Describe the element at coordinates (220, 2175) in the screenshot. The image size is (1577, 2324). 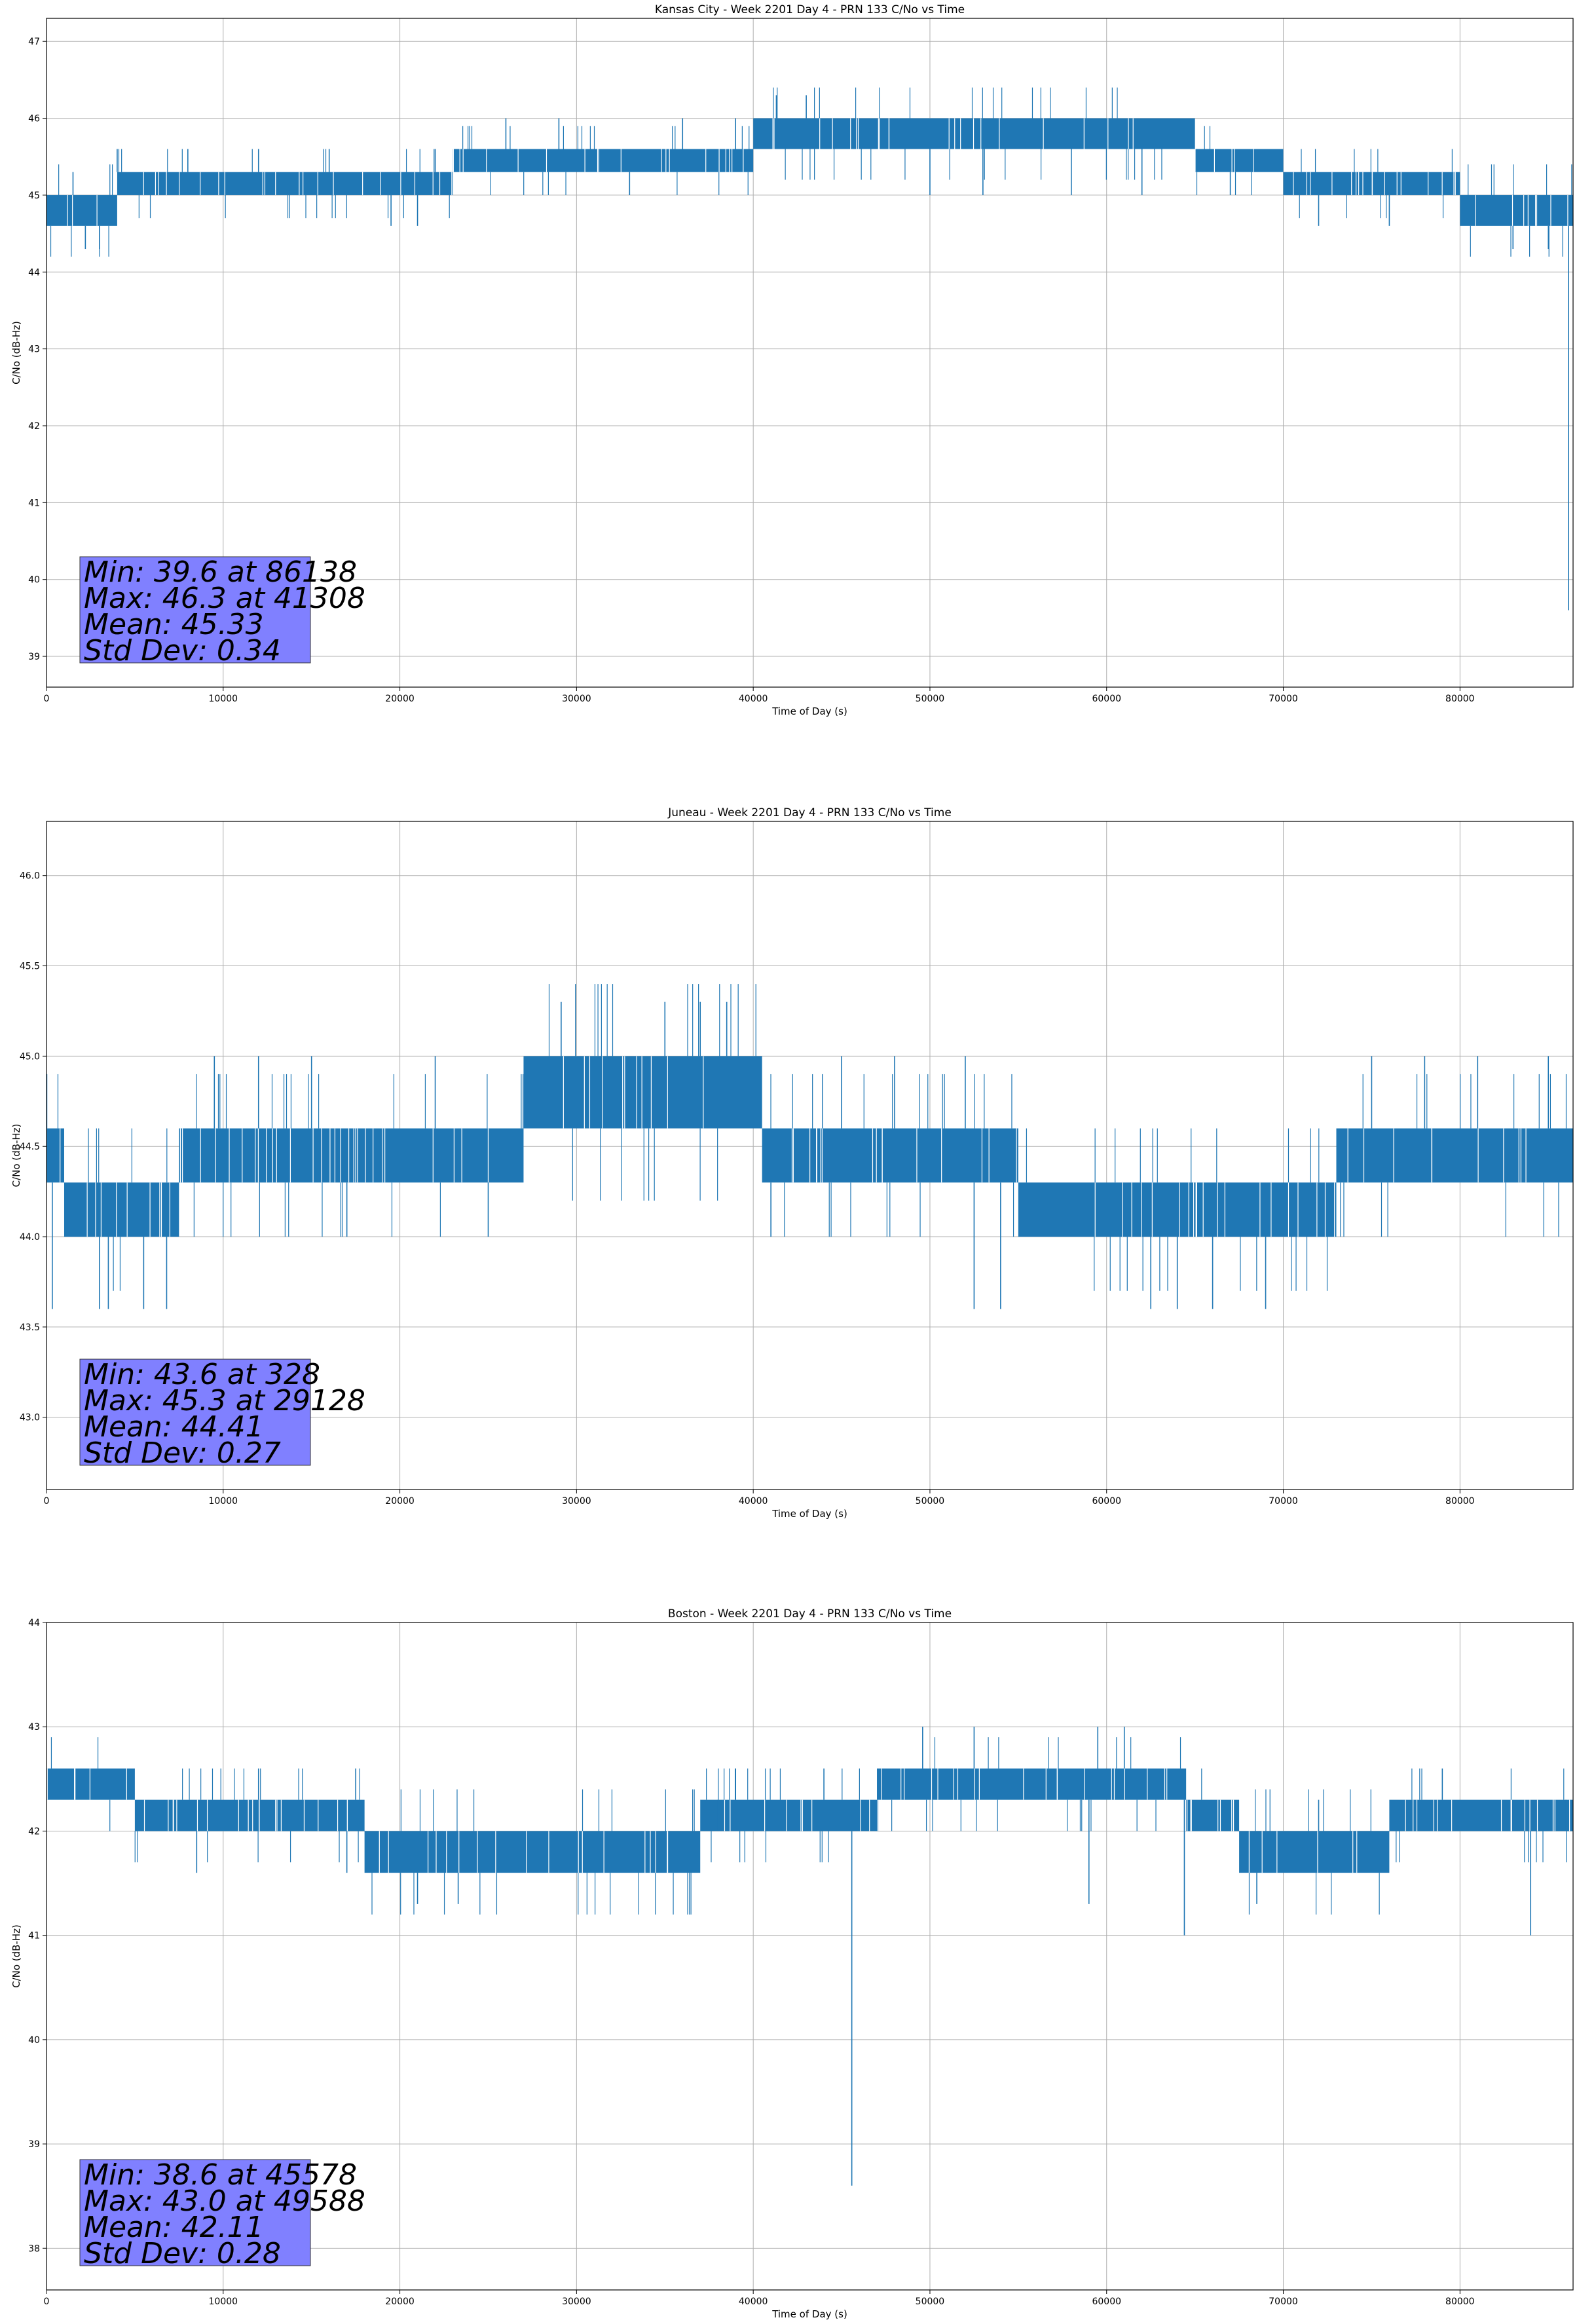
I see `stats-line: Min: 38.6 at 45578` at that location.